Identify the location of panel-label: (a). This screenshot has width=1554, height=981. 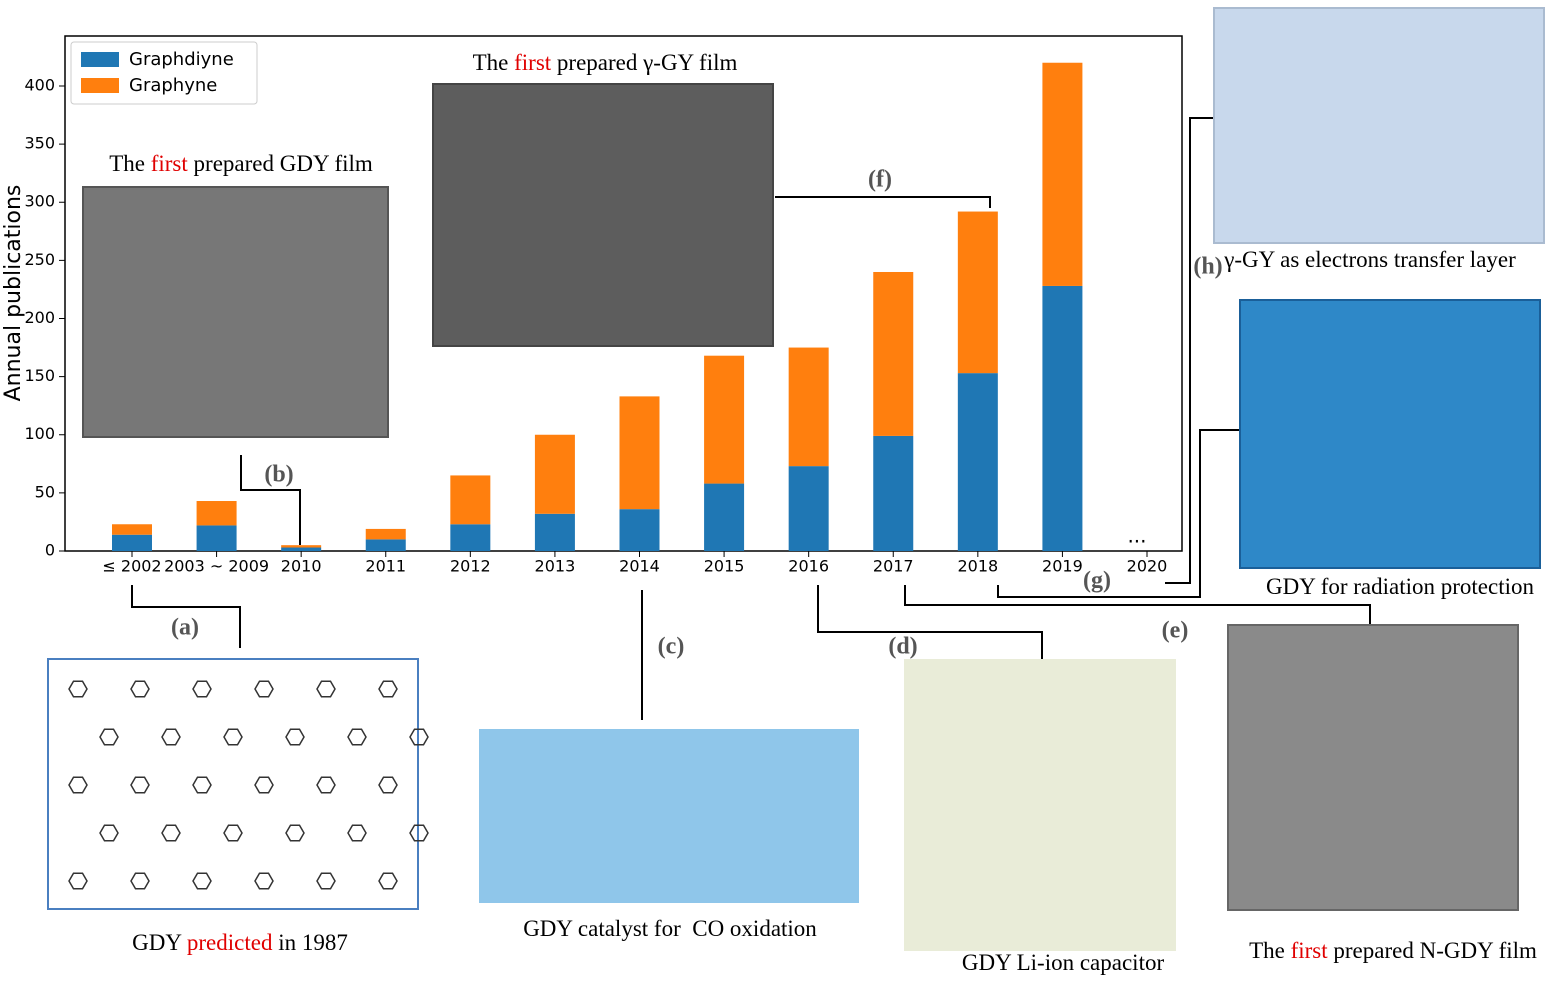
(185, 628).